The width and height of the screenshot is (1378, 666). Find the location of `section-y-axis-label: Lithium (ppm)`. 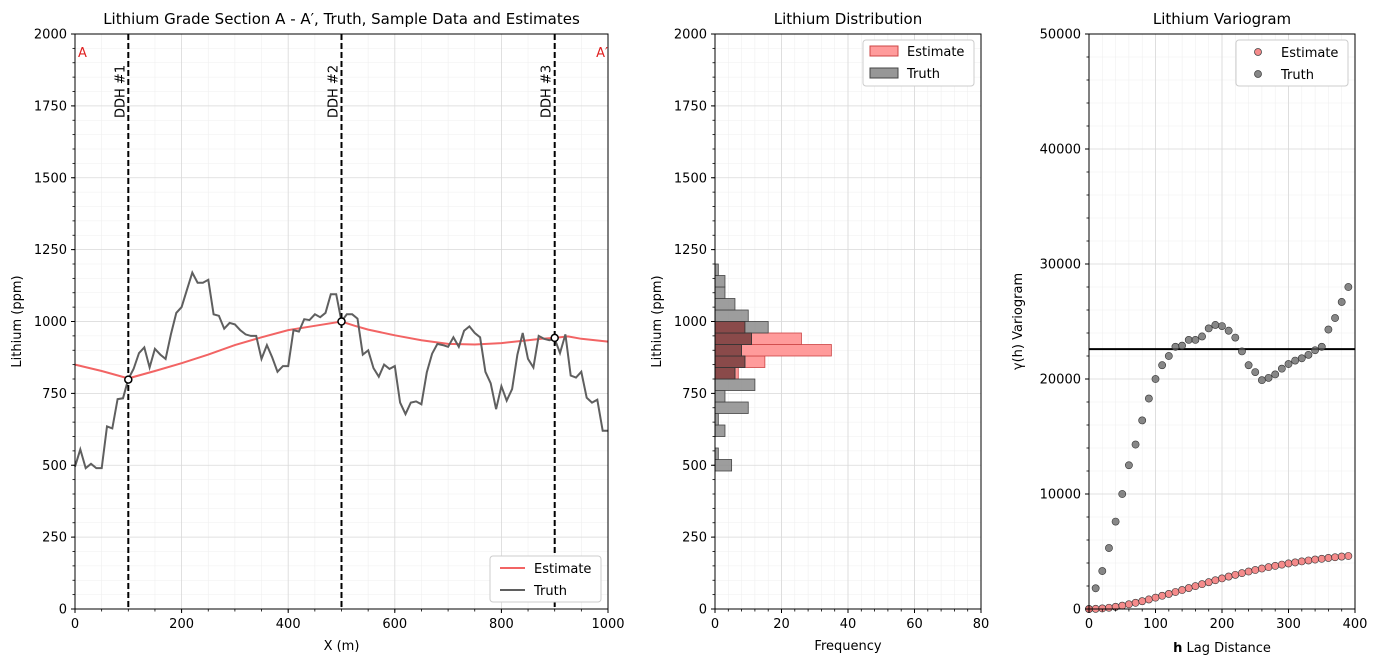

section-y-axis-label: Lithium (ppm) is located at coordinates (17, 321).